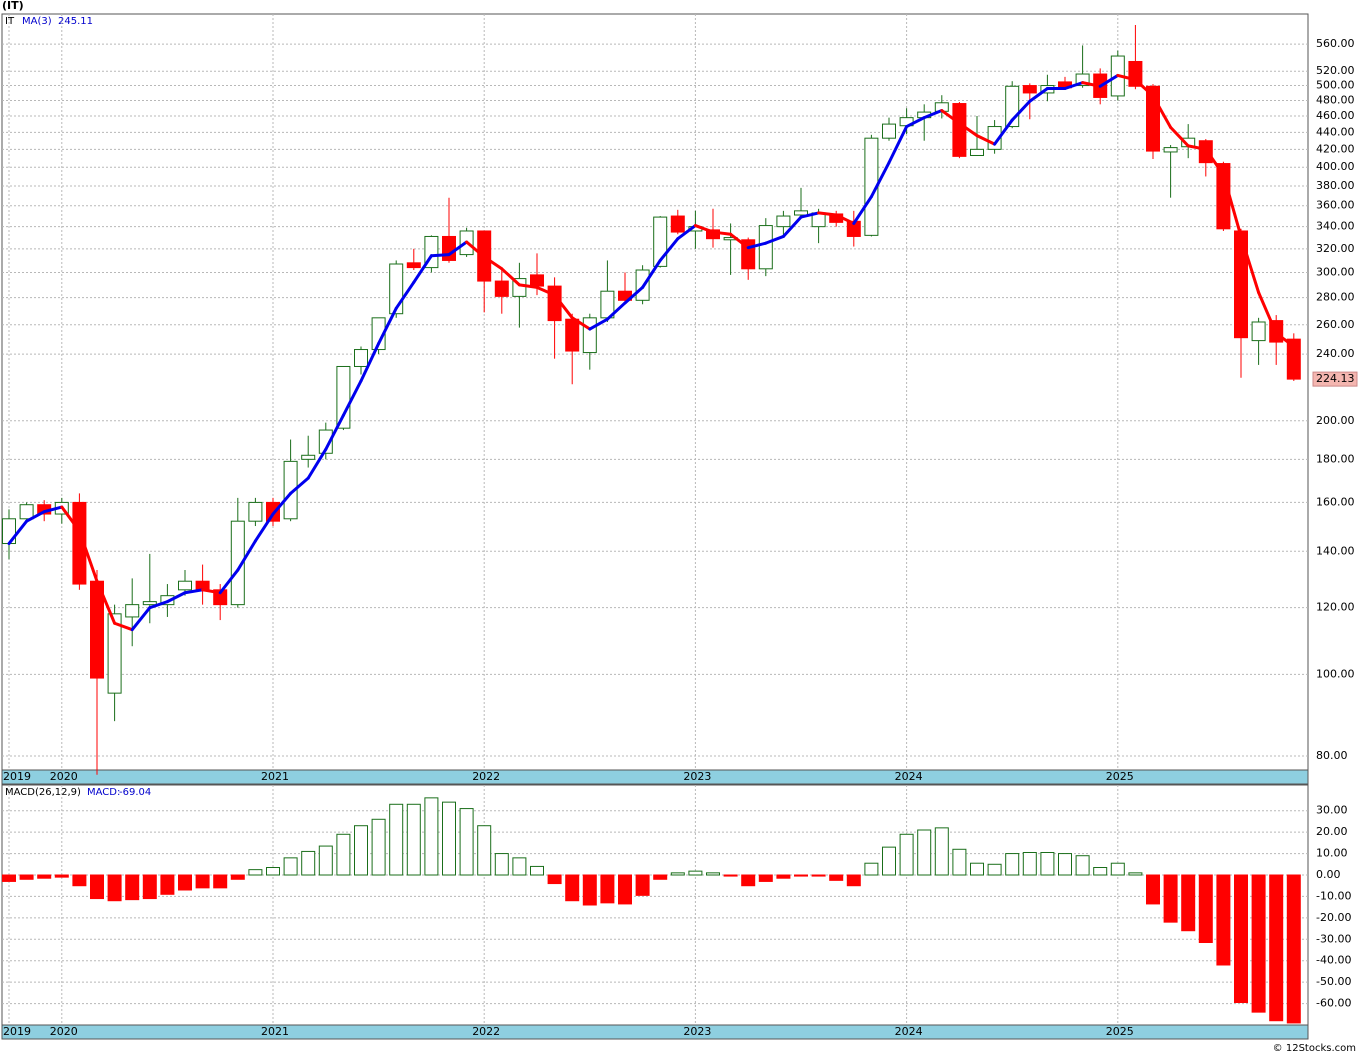  Describe the element at coordinates (103, 792) in the screenshot. I see `macd-legend-label: MACD:` at that location.